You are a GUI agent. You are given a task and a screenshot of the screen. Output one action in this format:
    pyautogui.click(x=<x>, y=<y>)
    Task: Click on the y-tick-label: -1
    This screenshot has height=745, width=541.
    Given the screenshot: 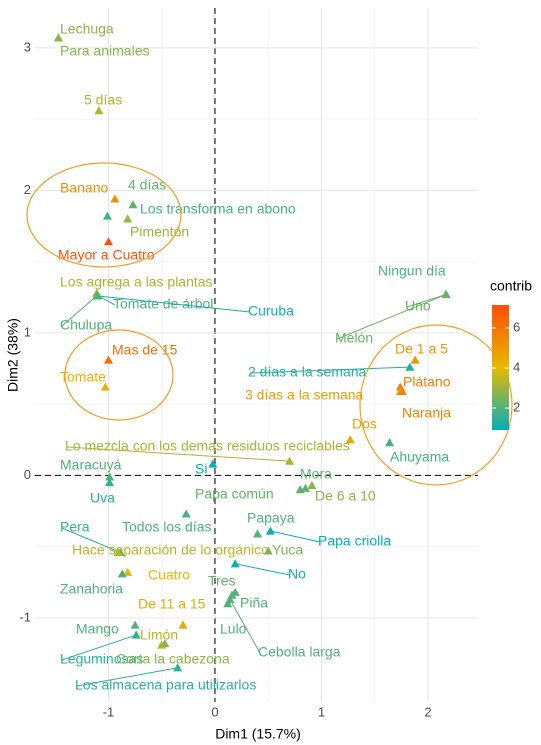 What is the action you would take?
    pyautogui.click(x=25, y=616)
    